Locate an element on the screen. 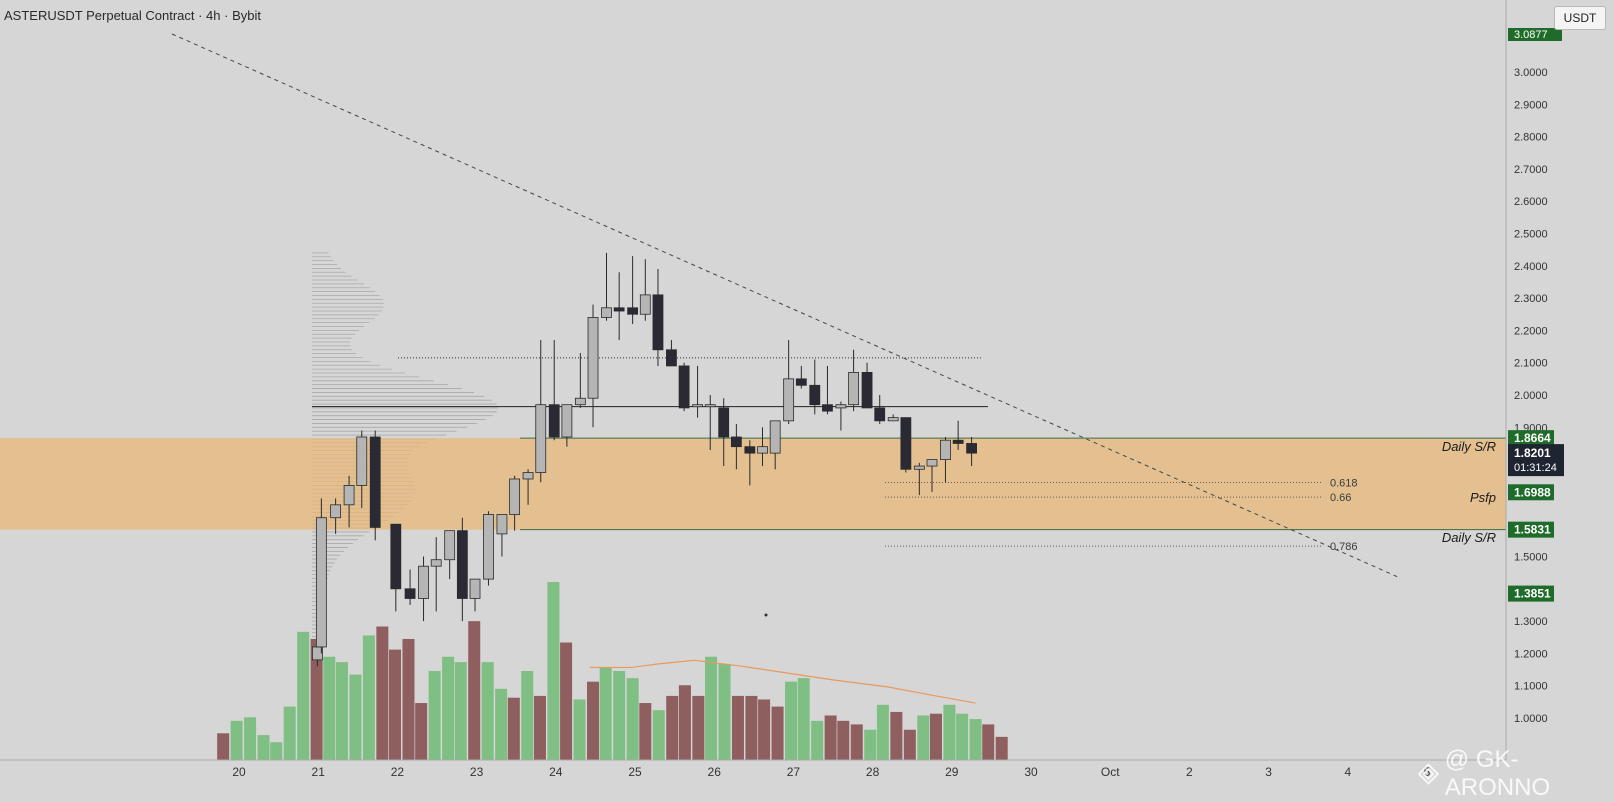  current-price-label: 1.8201 is located at coordinates (1532, 453).